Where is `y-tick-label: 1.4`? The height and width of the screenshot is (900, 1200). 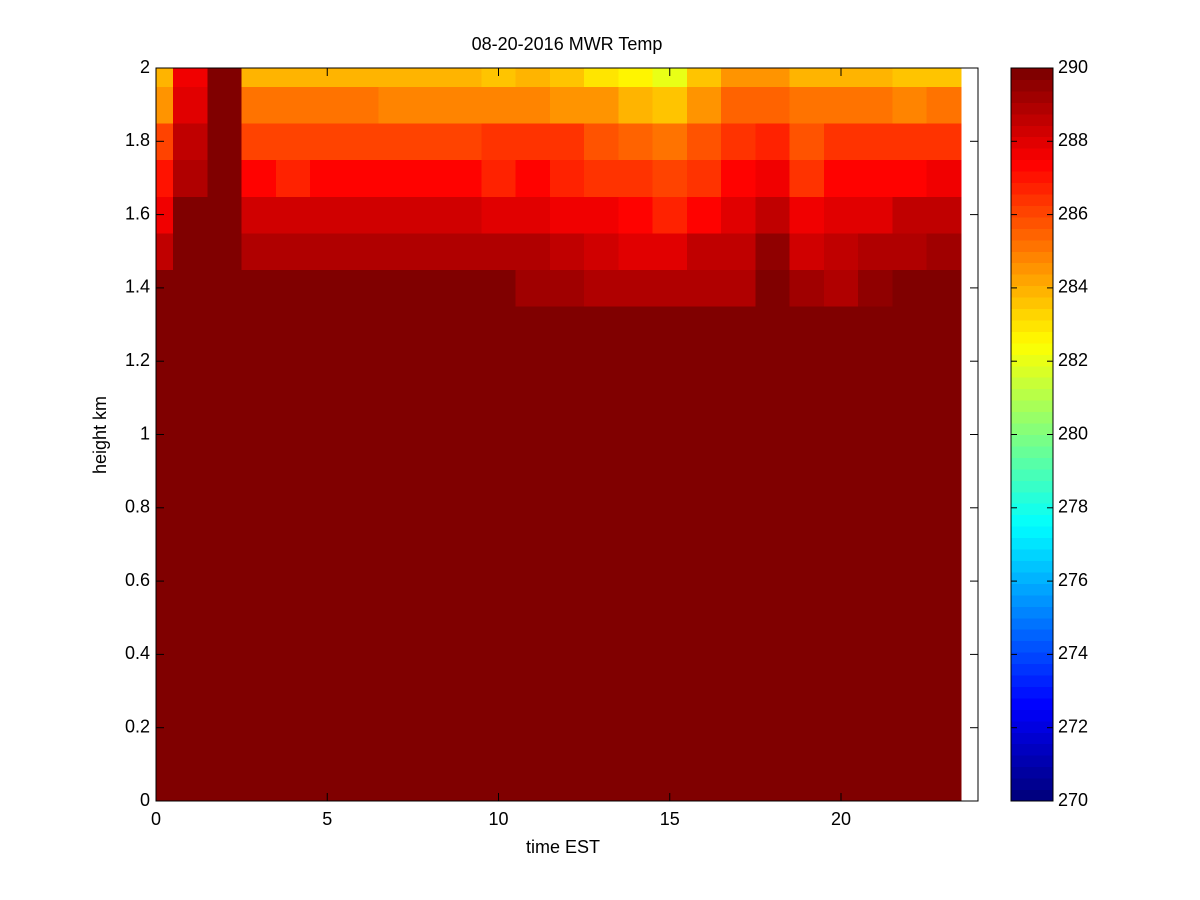 y-tick-label: 1.4 is located at coordinates (137, 287).